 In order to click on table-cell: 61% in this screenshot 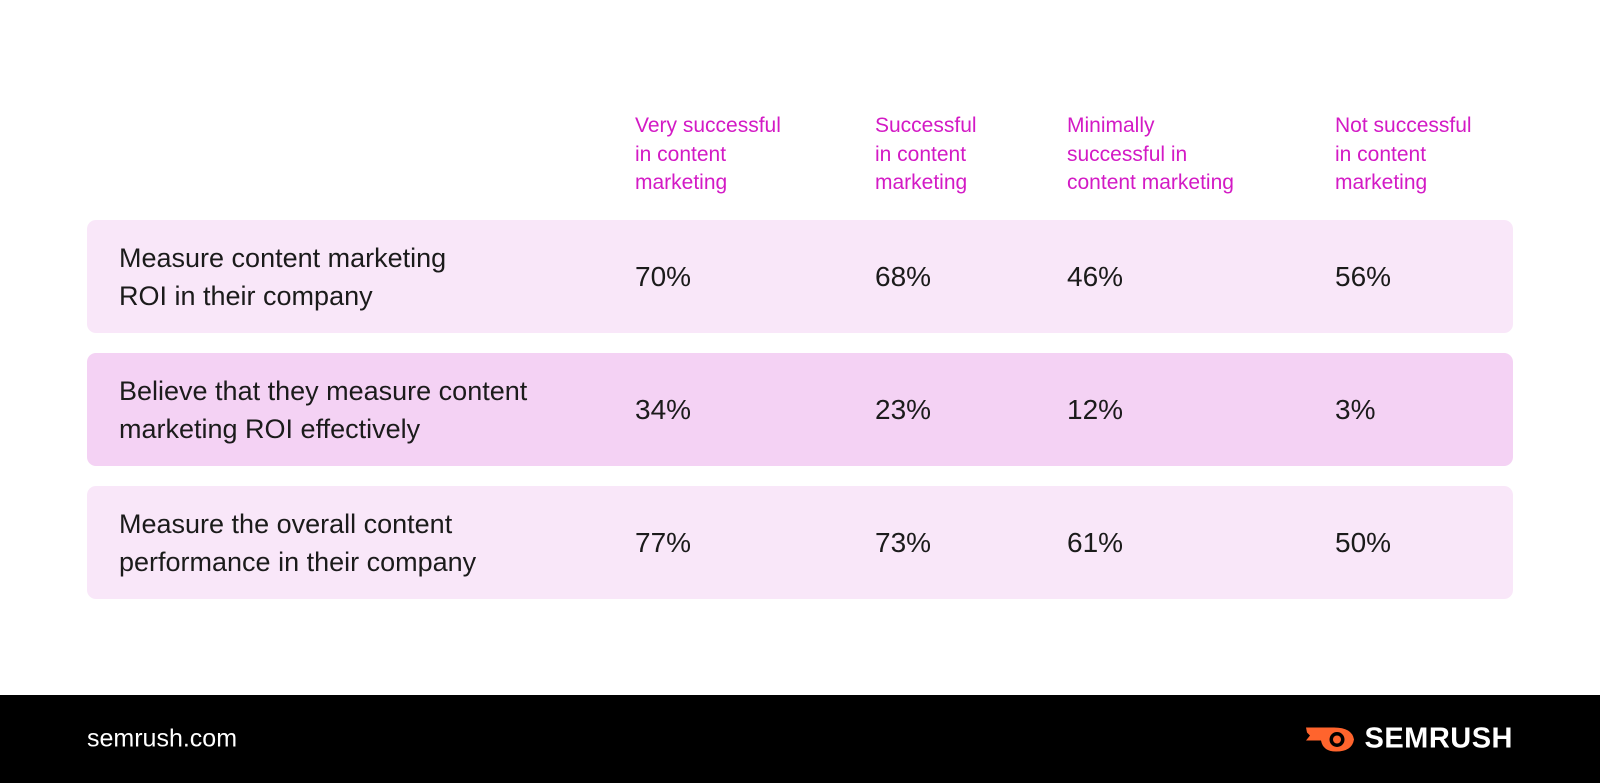, I will do `click(1095, 542)`.